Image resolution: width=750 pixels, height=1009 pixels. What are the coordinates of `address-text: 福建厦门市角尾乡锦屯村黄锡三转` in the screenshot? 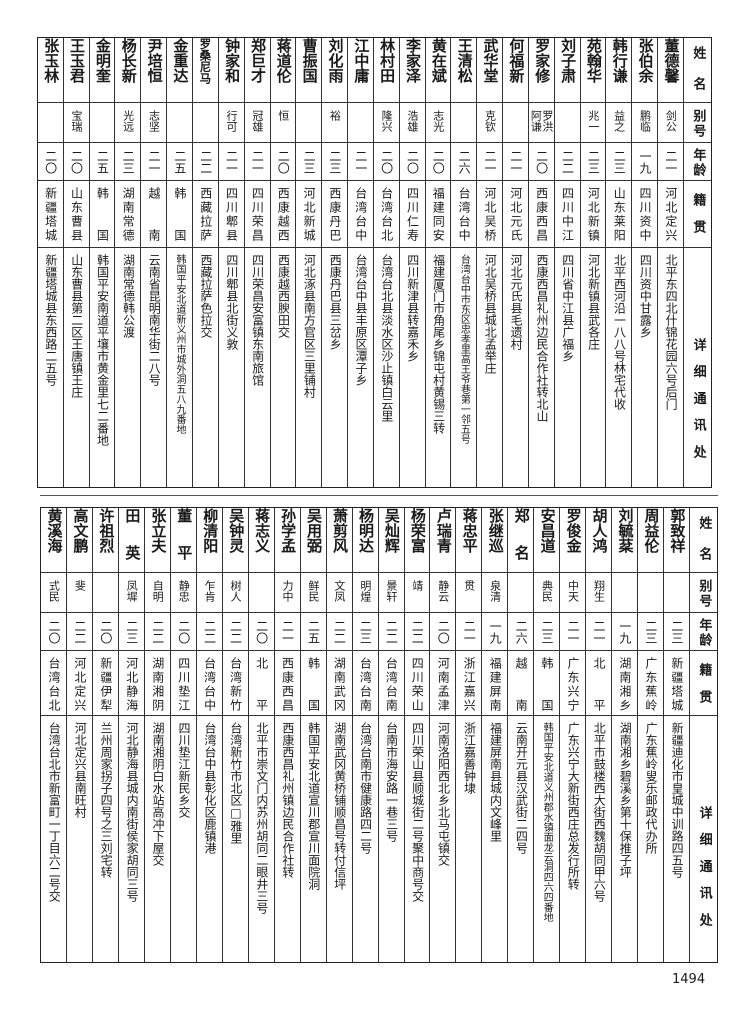 It's located at (438, 344).